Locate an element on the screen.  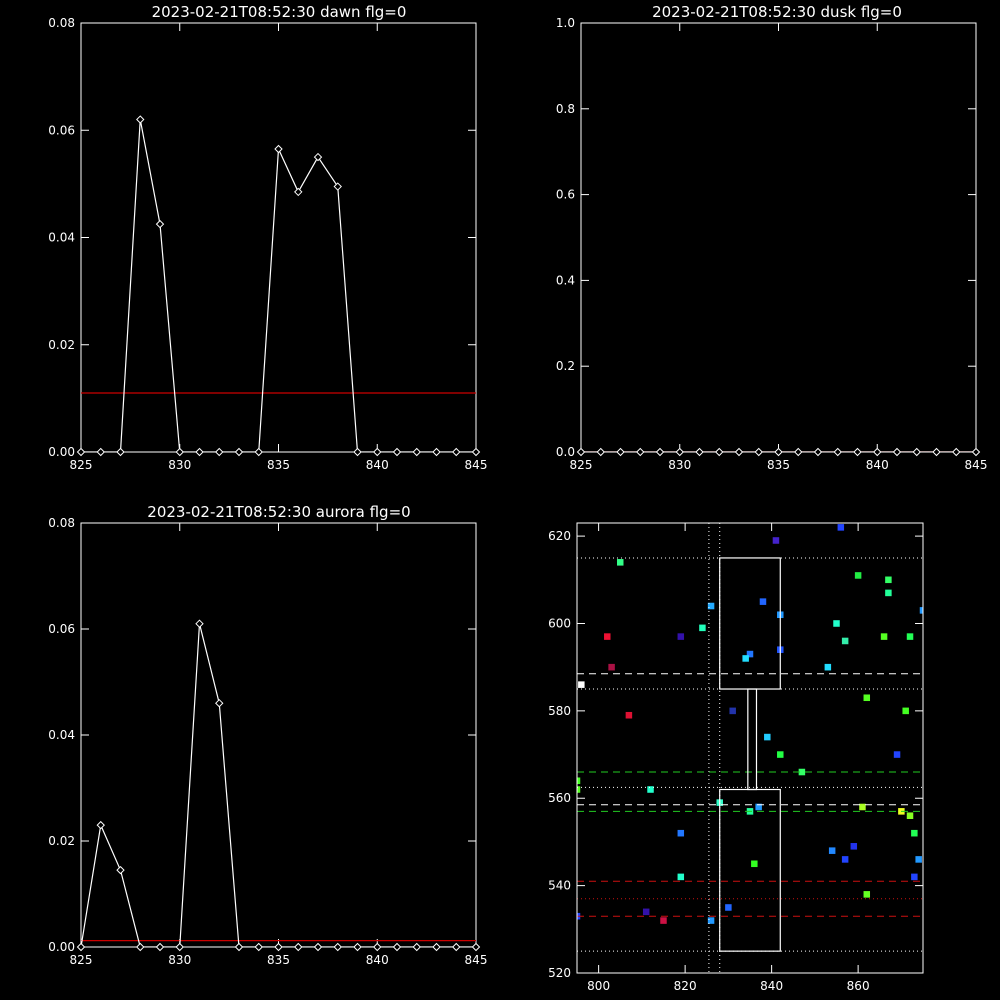
dusk-panel-title: 2023-02-21T08:52:30 dusk flg=0 is located at coordinates (777, 12).